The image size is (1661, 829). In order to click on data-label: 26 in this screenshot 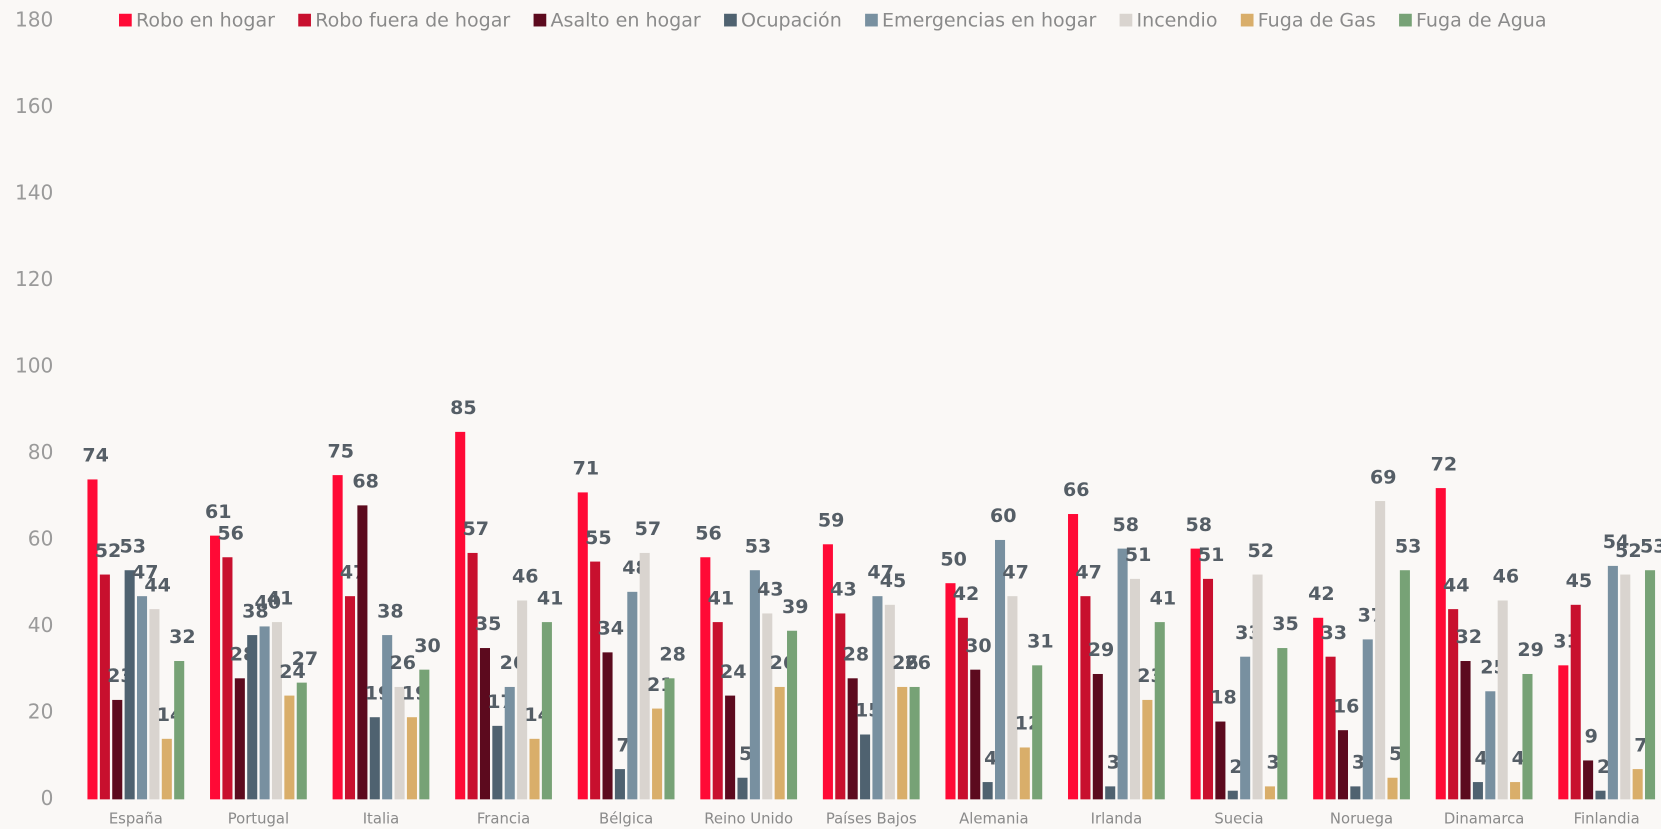, I will do `click(905, 663)`.